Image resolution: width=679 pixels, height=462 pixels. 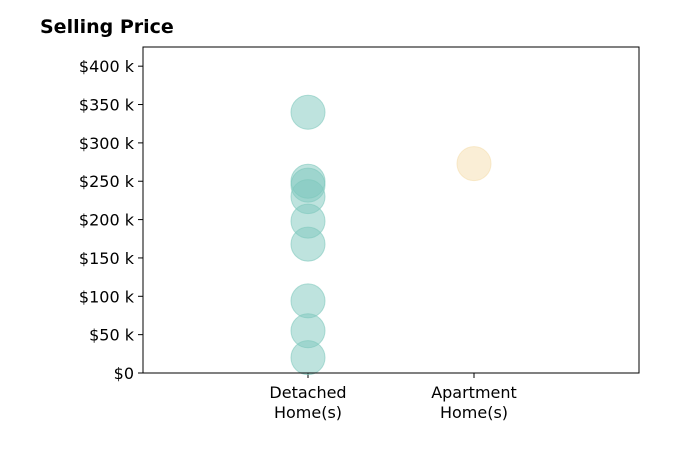 What do you see at coordinates (107, 66) in the screenshot?
I see `y-tick-label: $400 k` at bounding box center [107, 66].